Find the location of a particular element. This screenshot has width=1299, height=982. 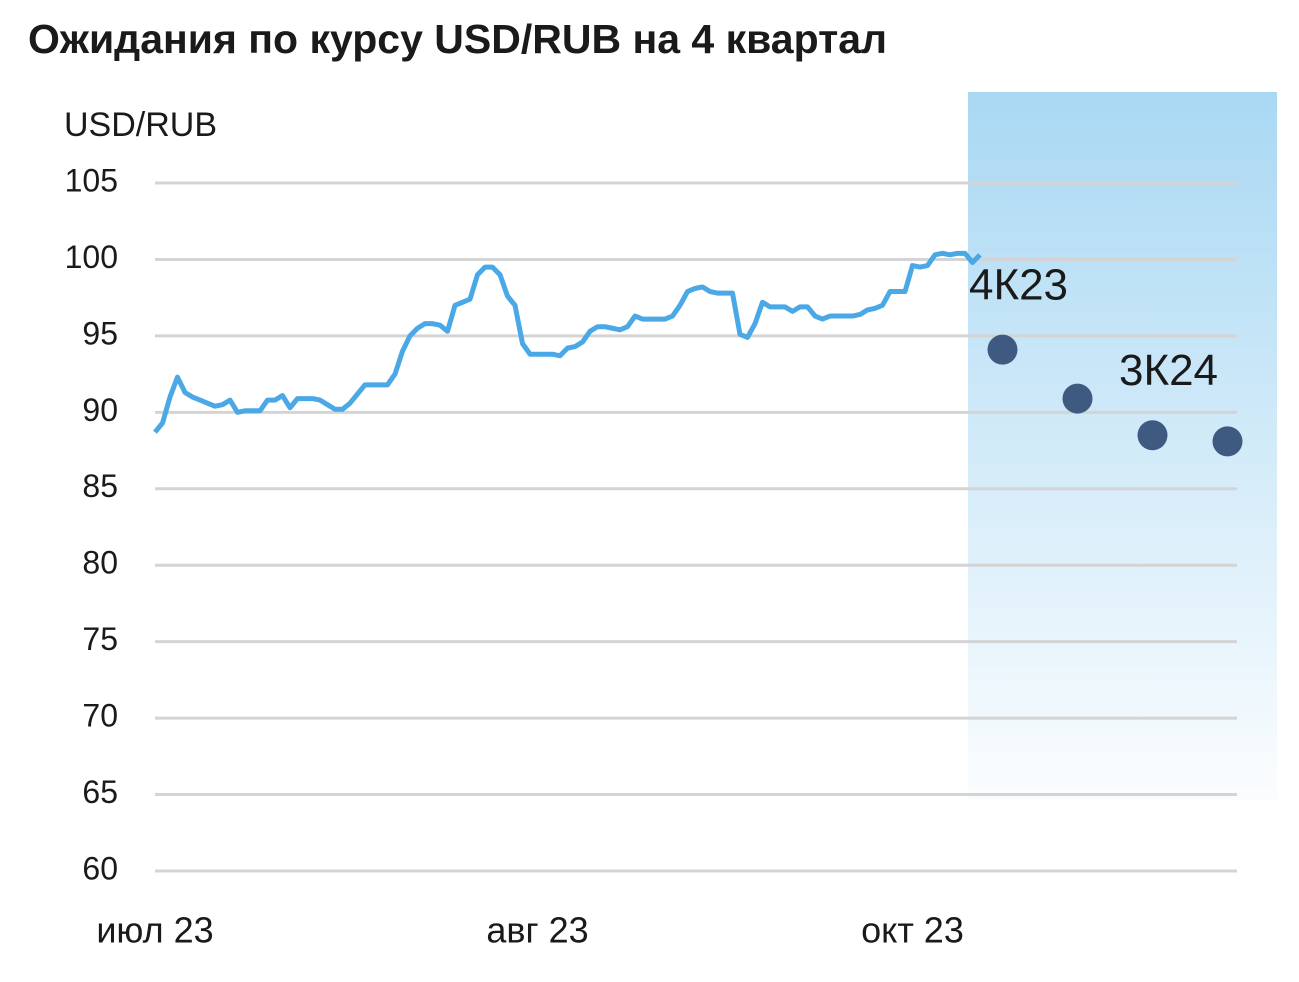

y-tick-label: 85 is located at coordinates (100, 486).